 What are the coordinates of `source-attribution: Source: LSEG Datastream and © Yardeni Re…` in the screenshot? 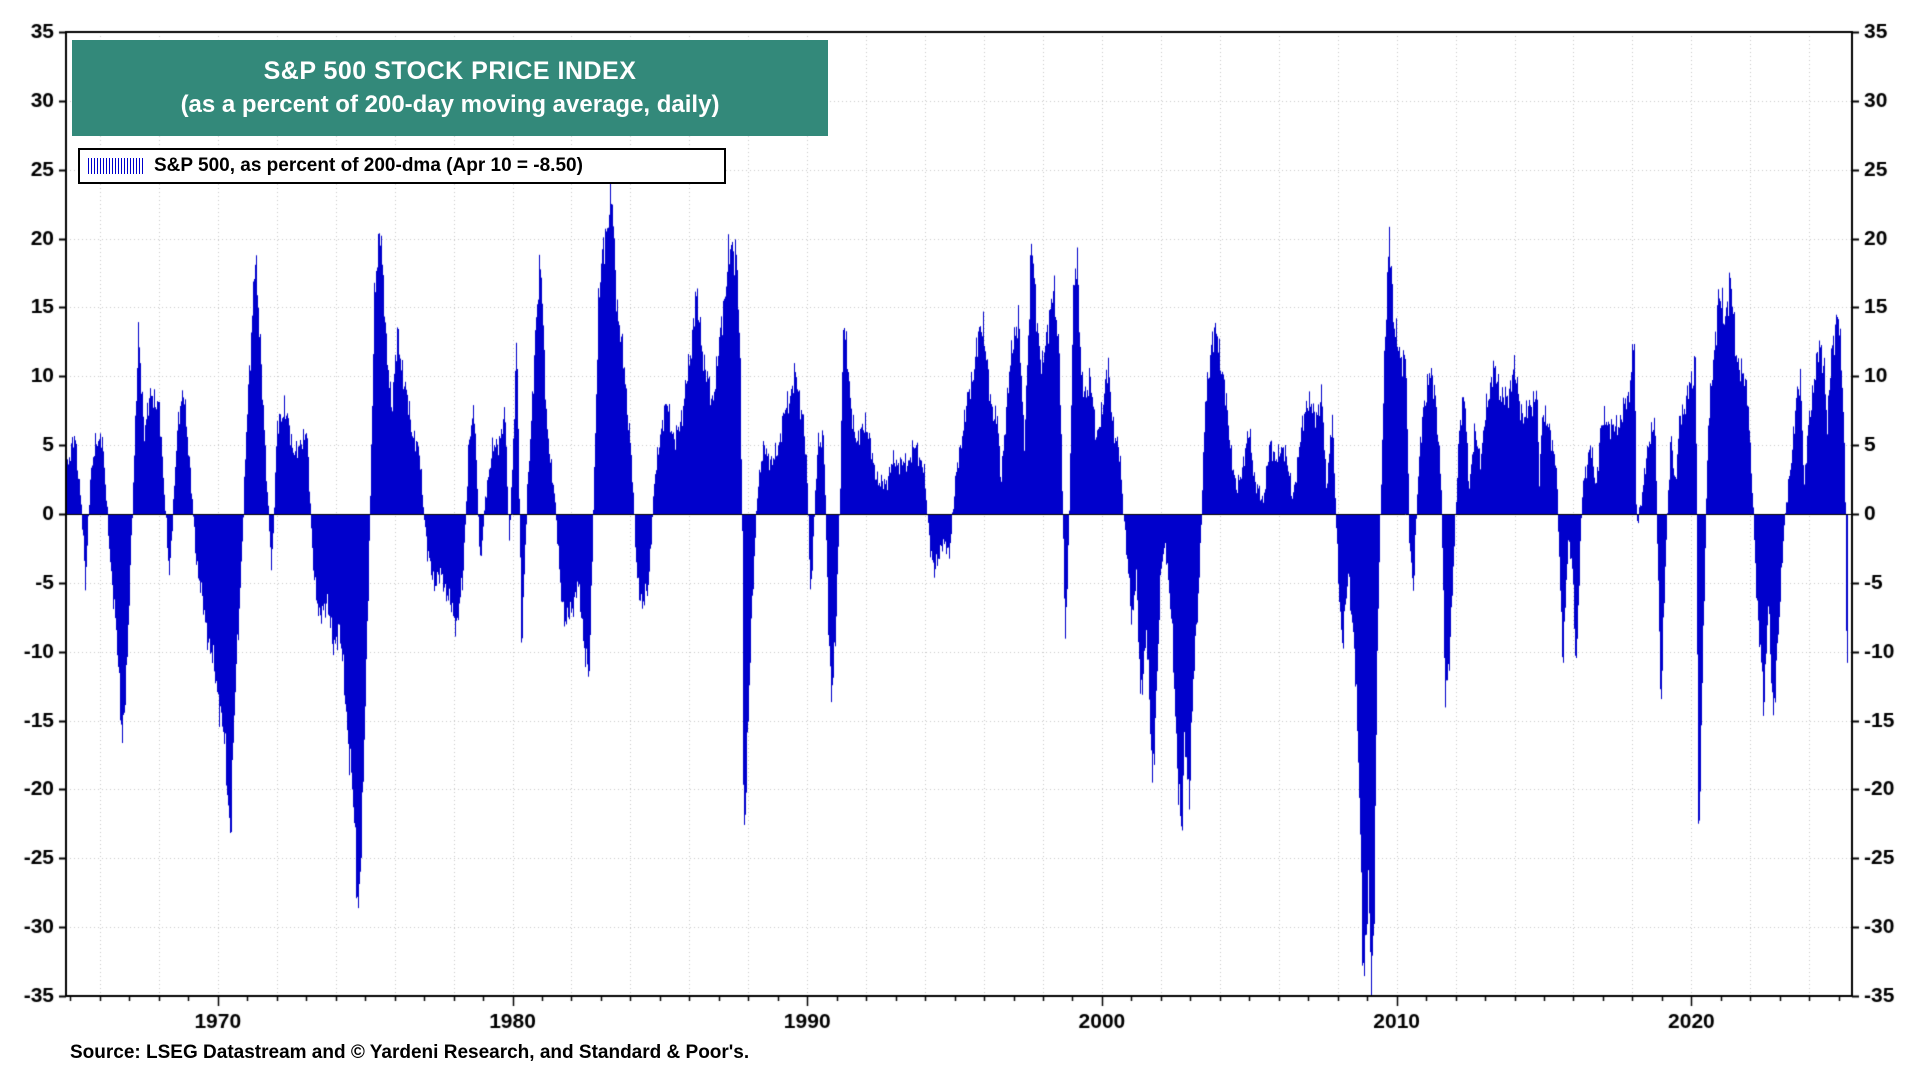 It's located at (410, 1052).